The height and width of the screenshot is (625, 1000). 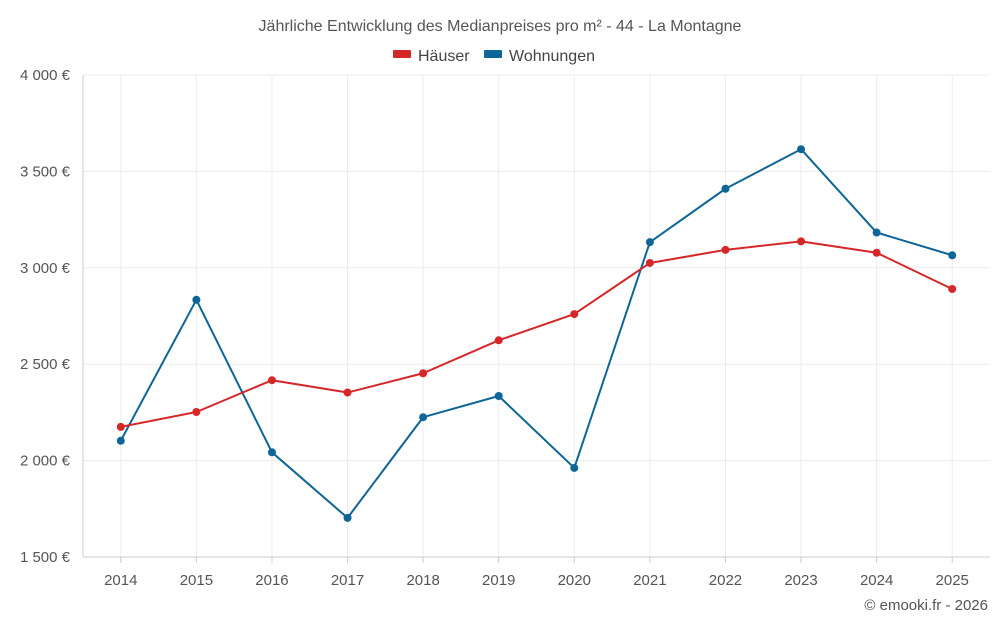 What do you see at coordinates (271, 580) in the screenshot?
I see `x-tick-label: 2016` at bounding box center [271, 580].